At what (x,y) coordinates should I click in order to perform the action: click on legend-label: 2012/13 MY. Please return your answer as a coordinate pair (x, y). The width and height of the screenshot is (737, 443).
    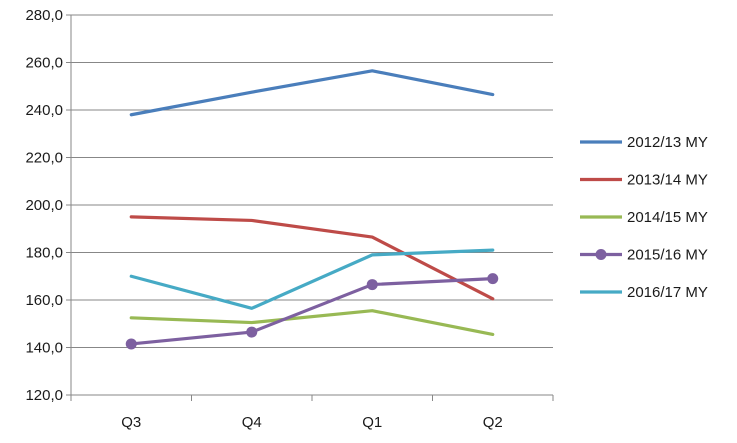
    Looking at the image, I should click on (667, 142).